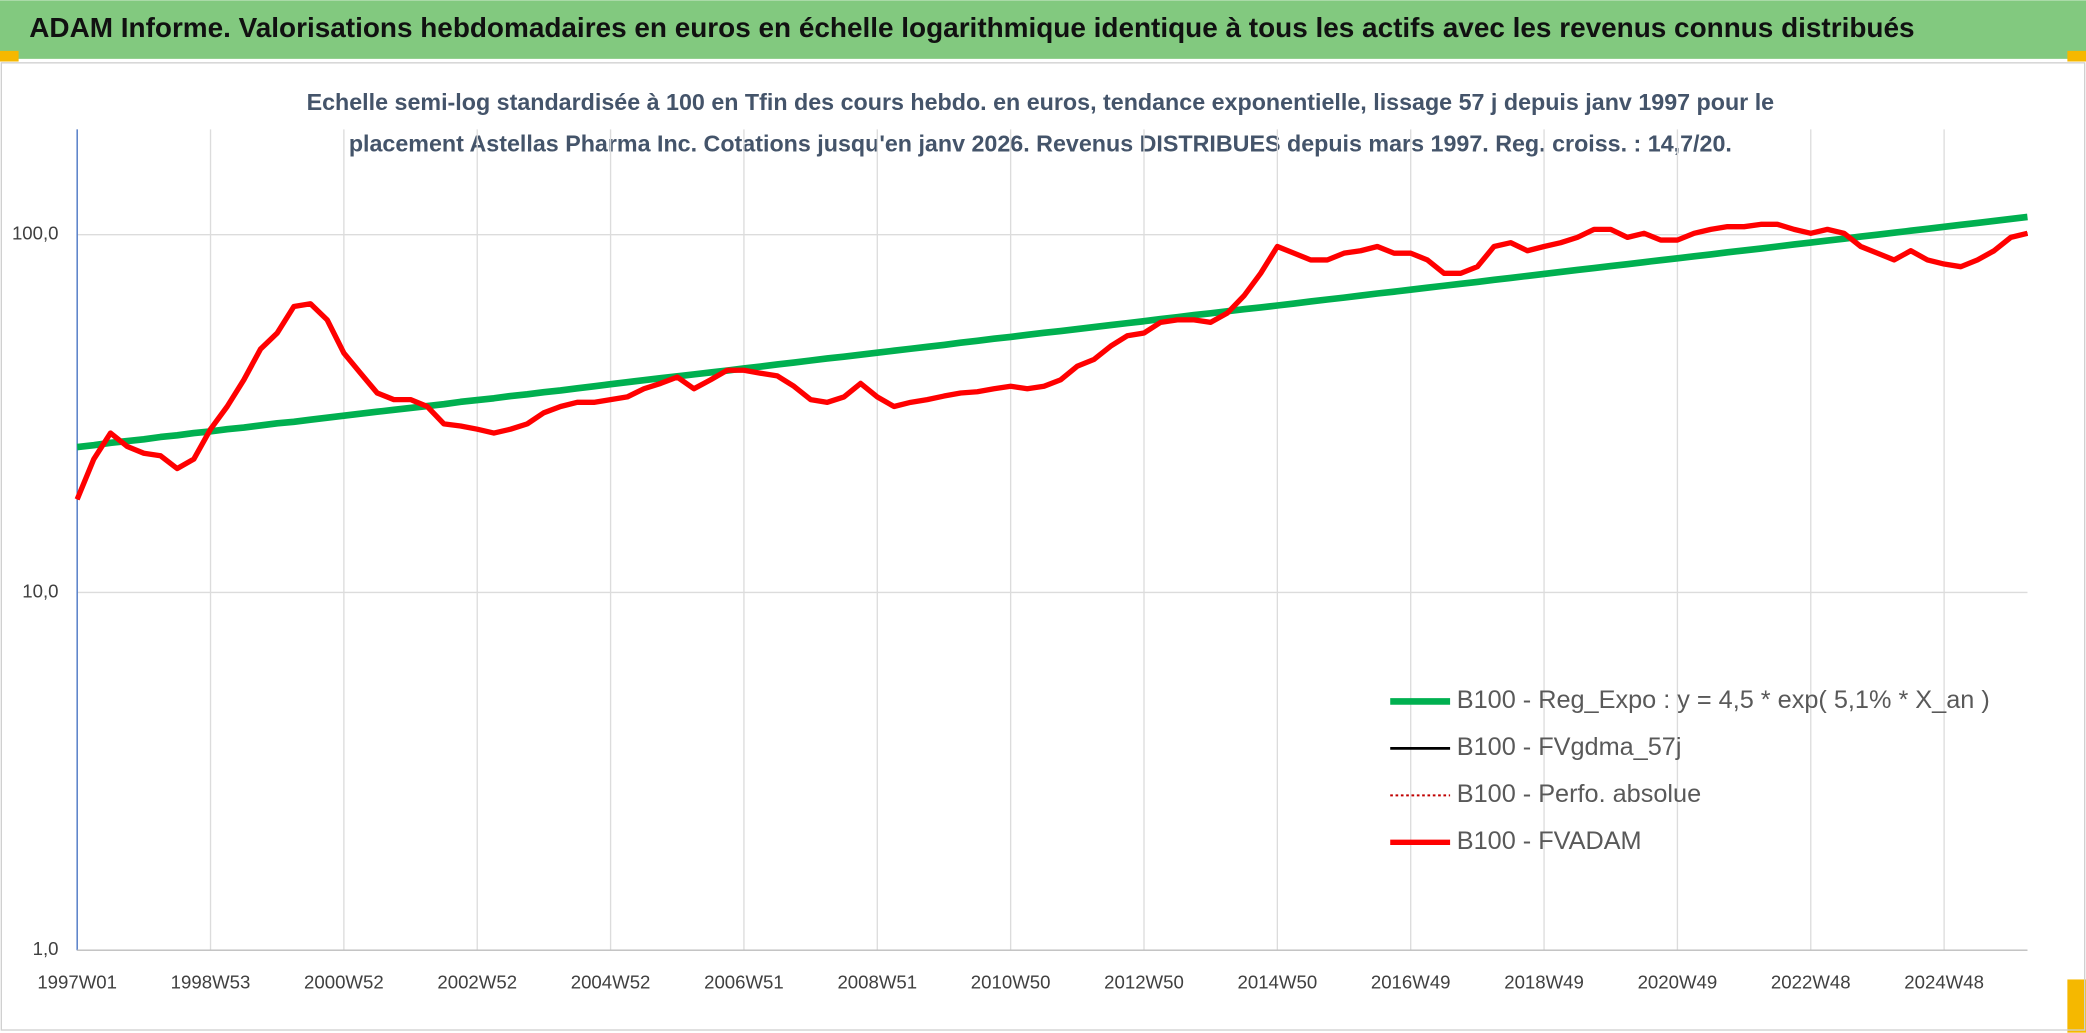  Describe the element at coordinates (1544, 981) in the screenshot. I see `x-tick-label: 2018W49` at that location.